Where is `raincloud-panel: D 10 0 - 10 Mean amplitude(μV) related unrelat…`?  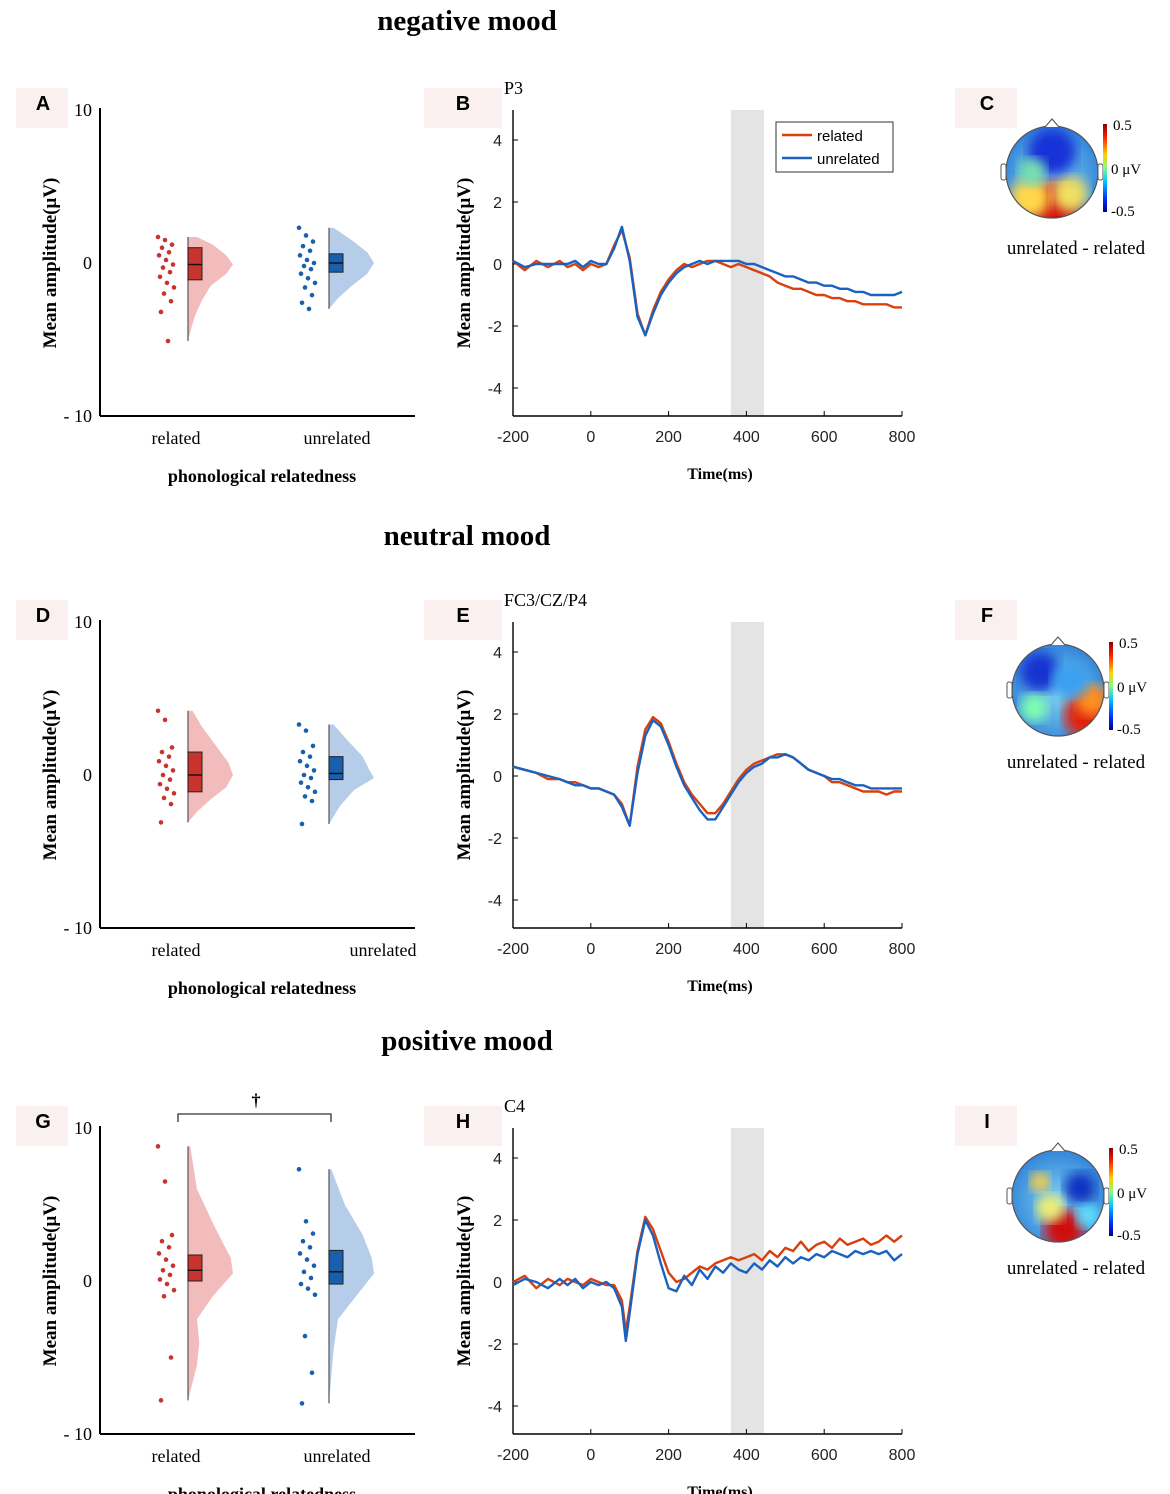
raincloud-panel: D 10 0 - 10 Mean amplitude(μV) related unrelat… is located at coordinates (216, 799).